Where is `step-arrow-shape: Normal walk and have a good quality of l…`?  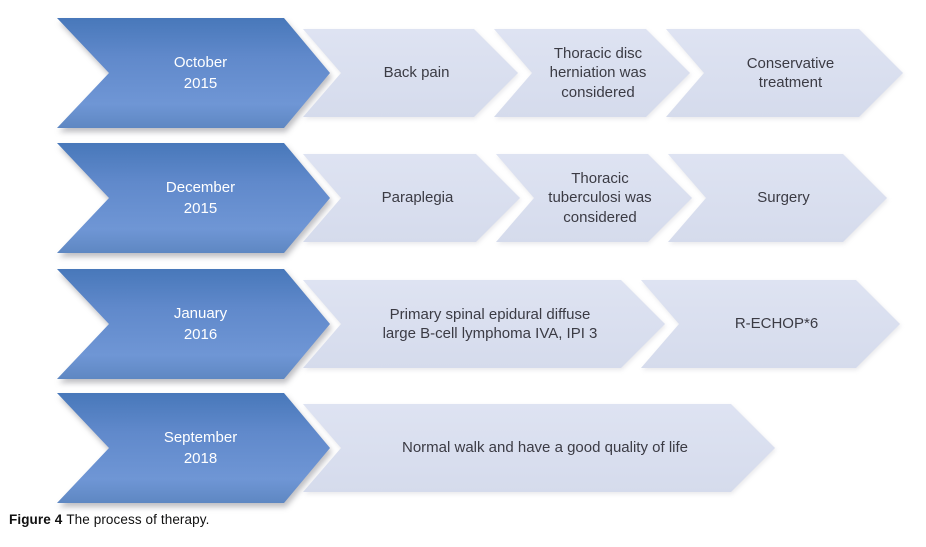 step-arrow-shape: Normal walk and have a good quality of l… is located at coordinates (539, 448).